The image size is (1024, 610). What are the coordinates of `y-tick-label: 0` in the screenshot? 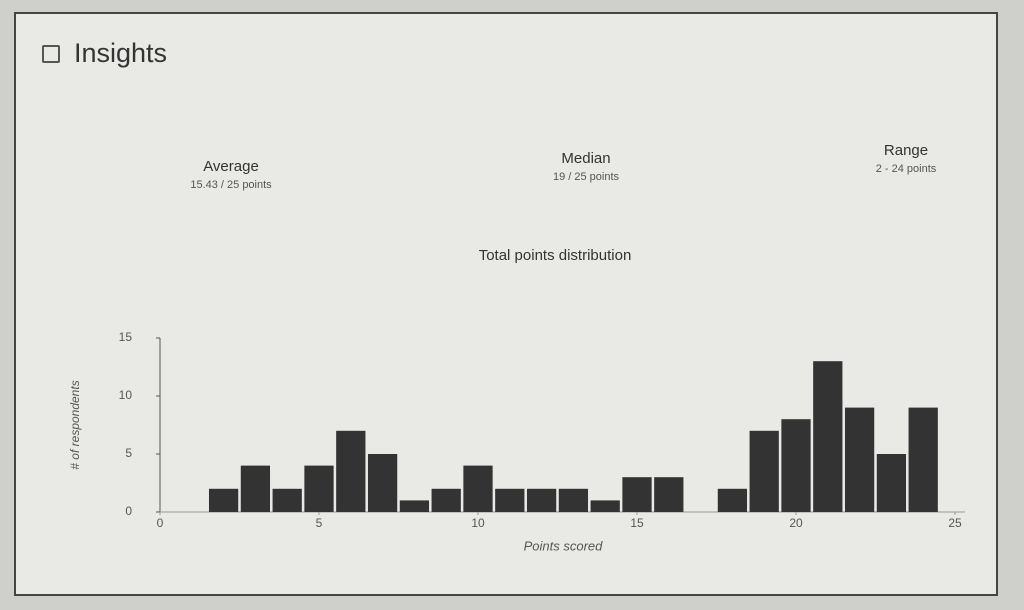 It's located at (128, 511).